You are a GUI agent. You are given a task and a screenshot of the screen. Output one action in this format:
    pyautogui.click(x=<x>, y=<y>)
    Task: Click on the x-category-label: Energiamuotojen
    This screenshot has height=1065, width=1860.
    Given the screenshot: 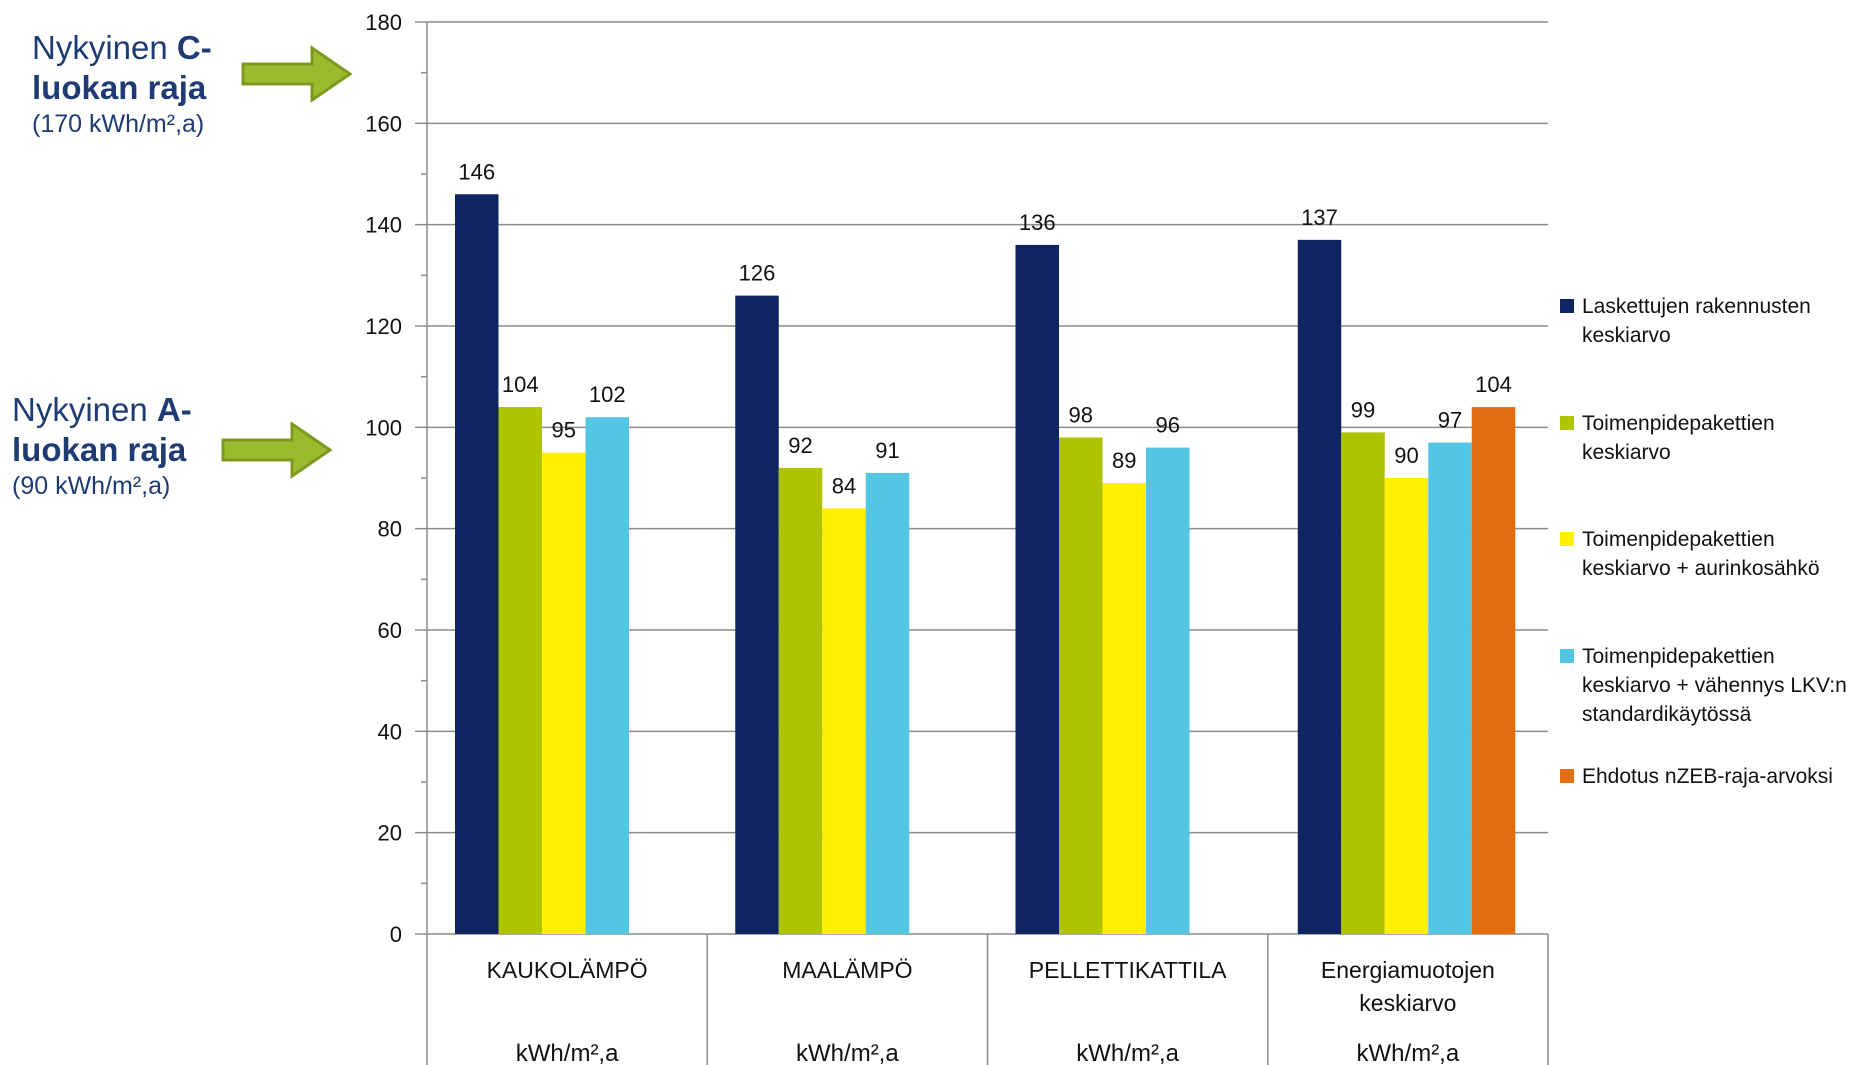 What is the action you would take?
    pyautogui.click(x=1408, y=970)
    